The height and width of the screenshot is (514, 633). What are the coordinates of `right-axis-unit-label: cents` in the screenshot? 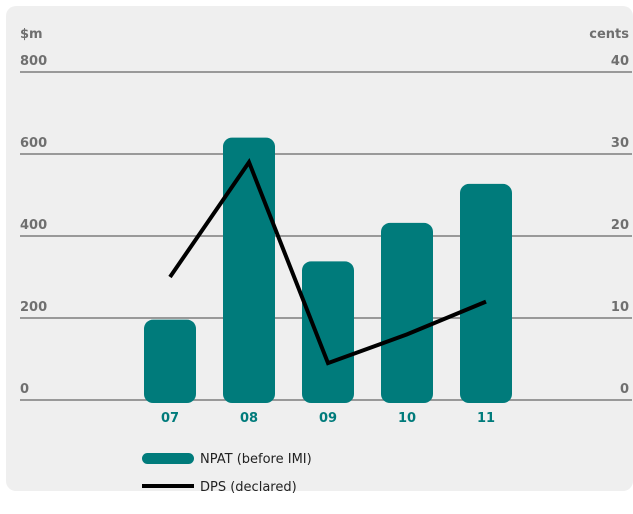 It's located at (609, 34).